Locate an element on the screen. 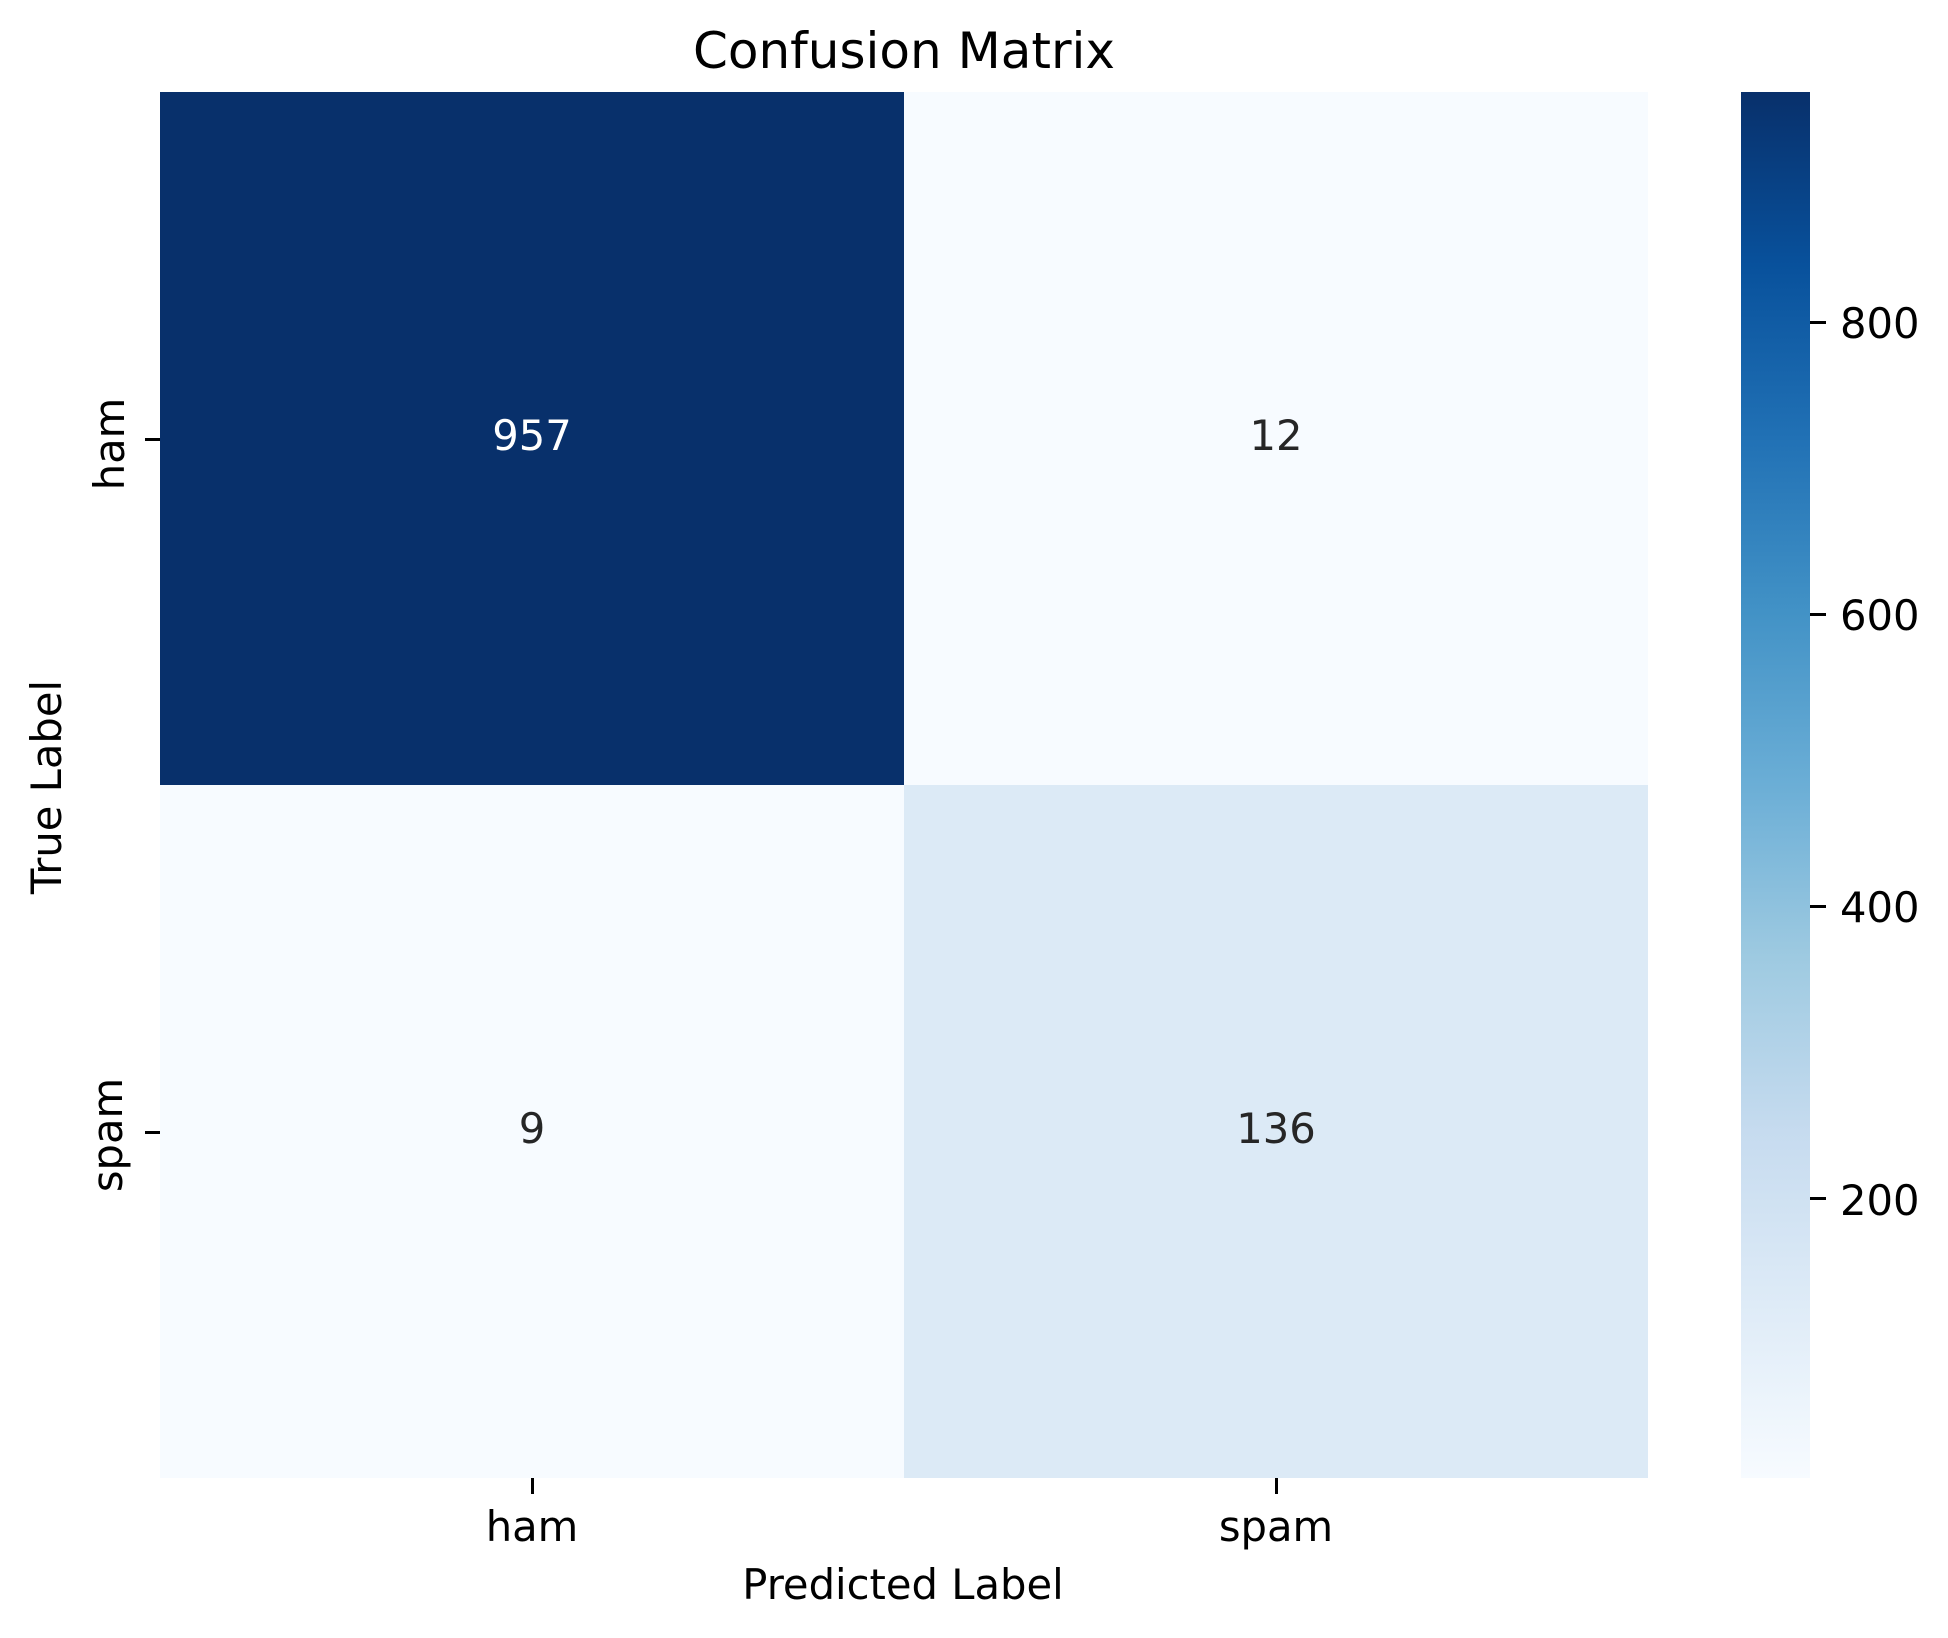 The height and width of the screenshot is (1638, 1948). chart-title: Confusion Matrix is located at coordinates (904, 51).